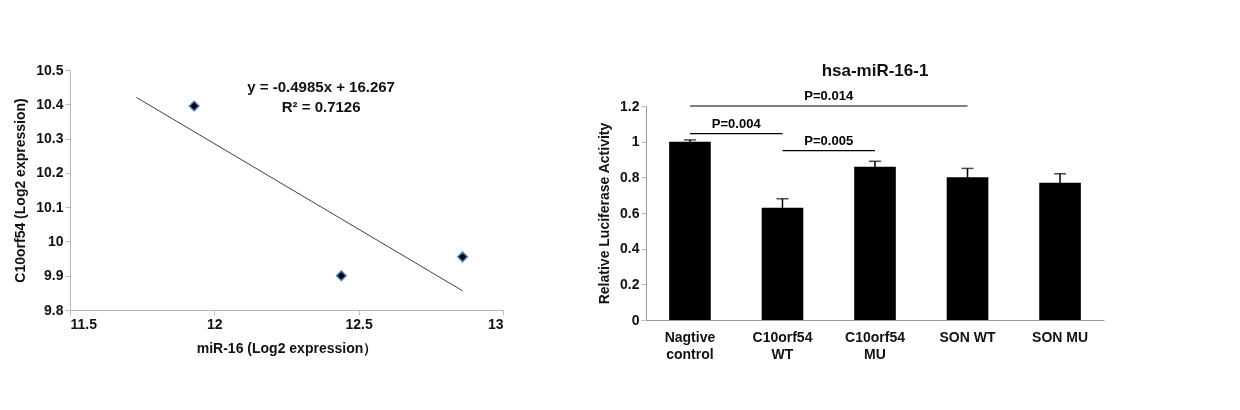 The image size is (1240, 410). What do you see at coordinates (50, 172) in the screenshot?
I see `y-tick-label: 10.2` at bounding box center [50, 172].